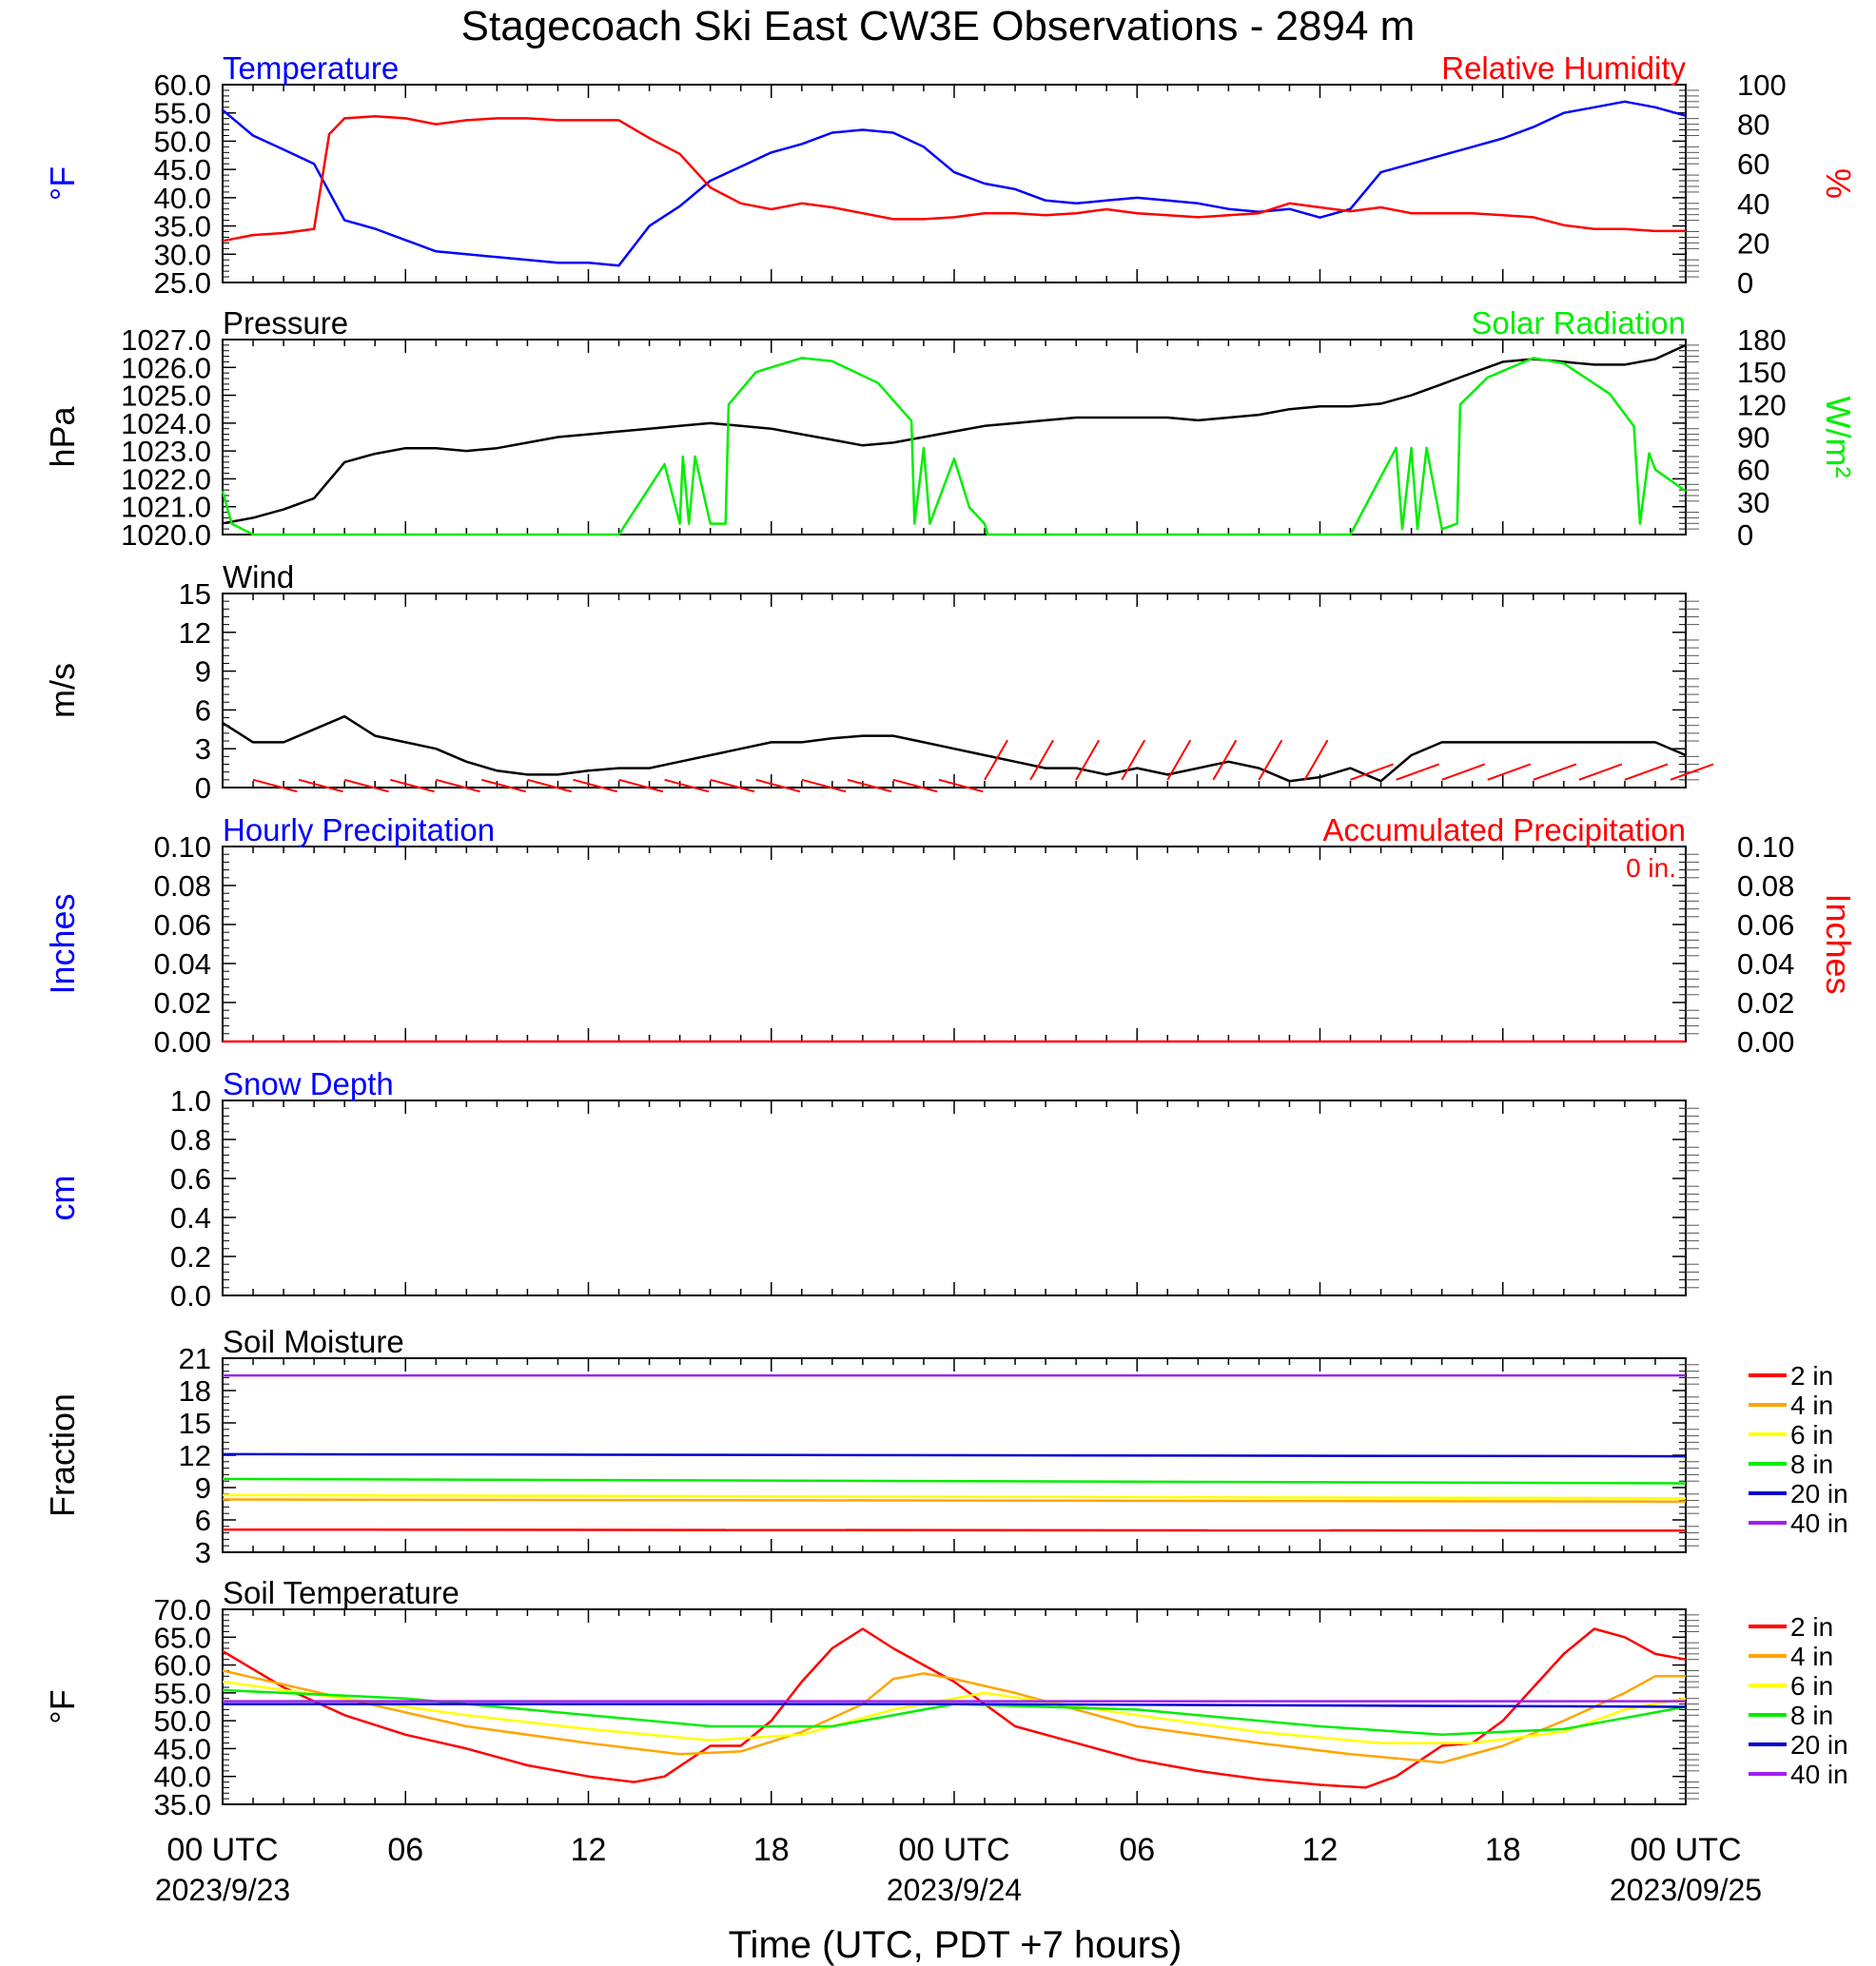 Image resolution: width=1876 pixels, height=1966 pixels. Describe the element at coordinates (1753, 125) in the screenshot. I see `y-right-tick-label: 80` at that location.